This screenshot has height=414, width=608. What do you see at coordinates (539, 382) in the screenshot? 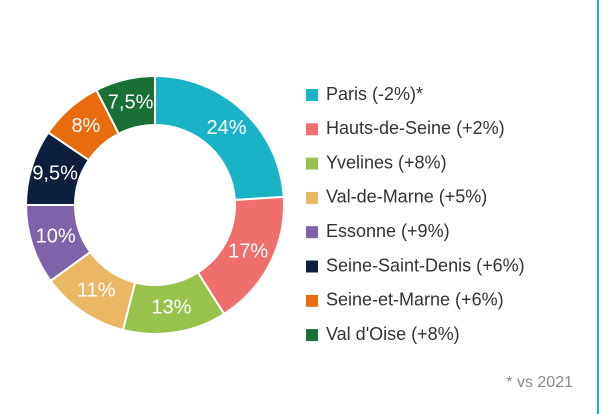
I see `footnote: * vs 2021` at bounding box center [539, 382].